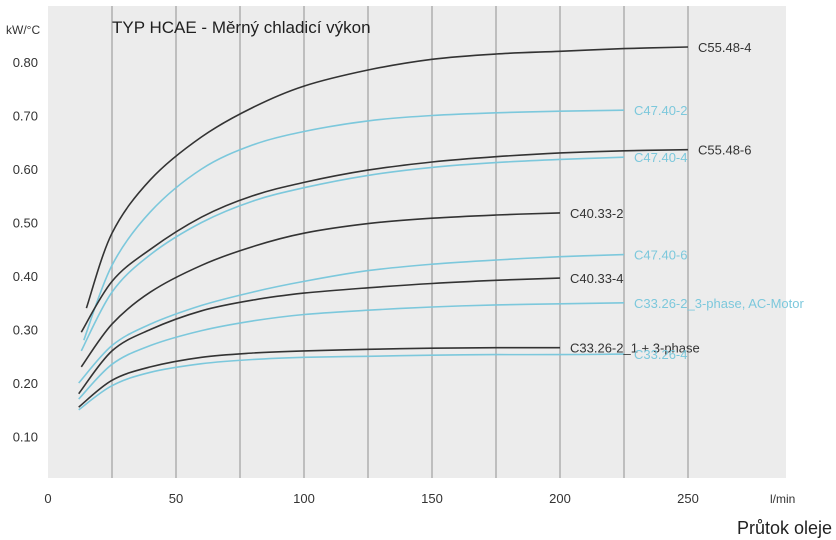  What do you see at coordinates (241, 27) in the screenshot?
I see `chart-title: TYP HCAE - Měrný chladicí výkon` at bounding box center [241, 27].